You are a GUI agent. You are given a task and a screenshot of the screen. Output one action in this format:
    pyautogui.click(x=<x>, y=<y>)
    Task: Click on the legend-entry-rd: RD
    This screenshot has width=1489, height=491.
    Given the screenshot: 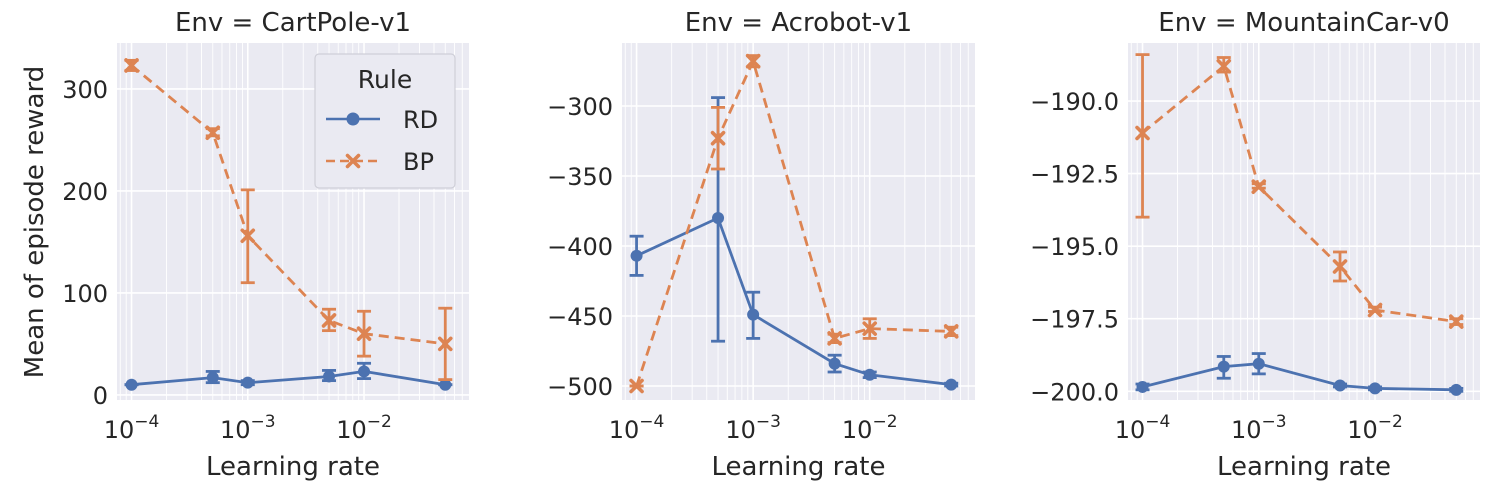 What is the action you would take?
    pyautogui.click(x=382, y=120)
    